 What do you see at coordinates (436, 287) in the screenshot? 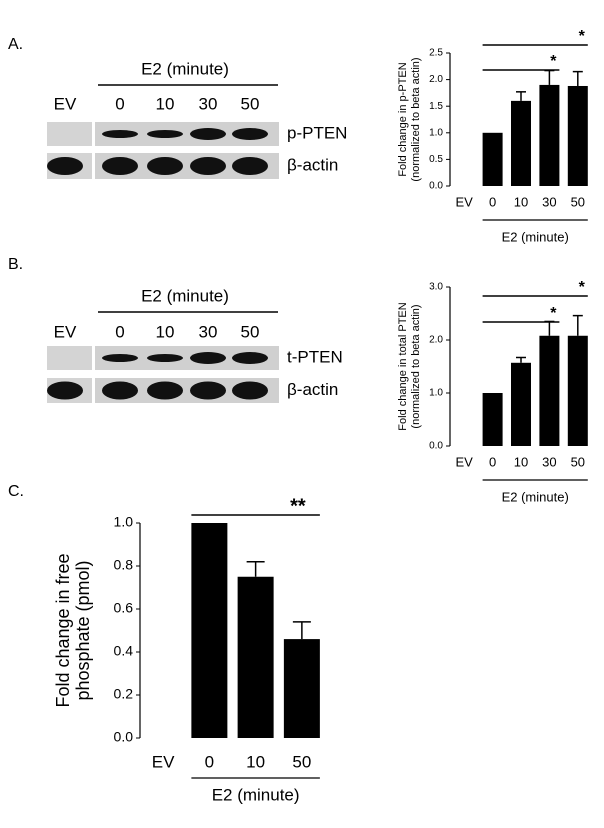
I see `y-tick-label: 3.0` at bounding box center [436, 287].